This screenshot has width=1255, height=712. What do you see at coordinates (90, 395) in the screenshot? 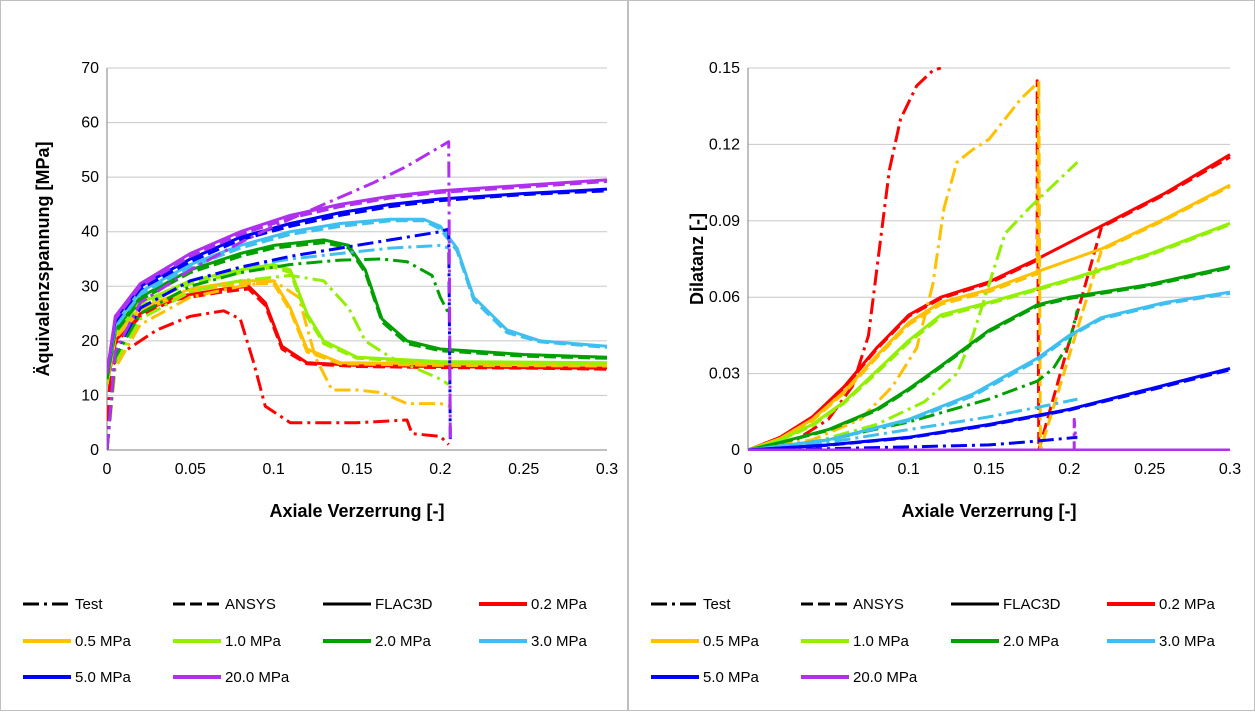
I see `y-tick-label: 10` at bounding box center [90, 395].